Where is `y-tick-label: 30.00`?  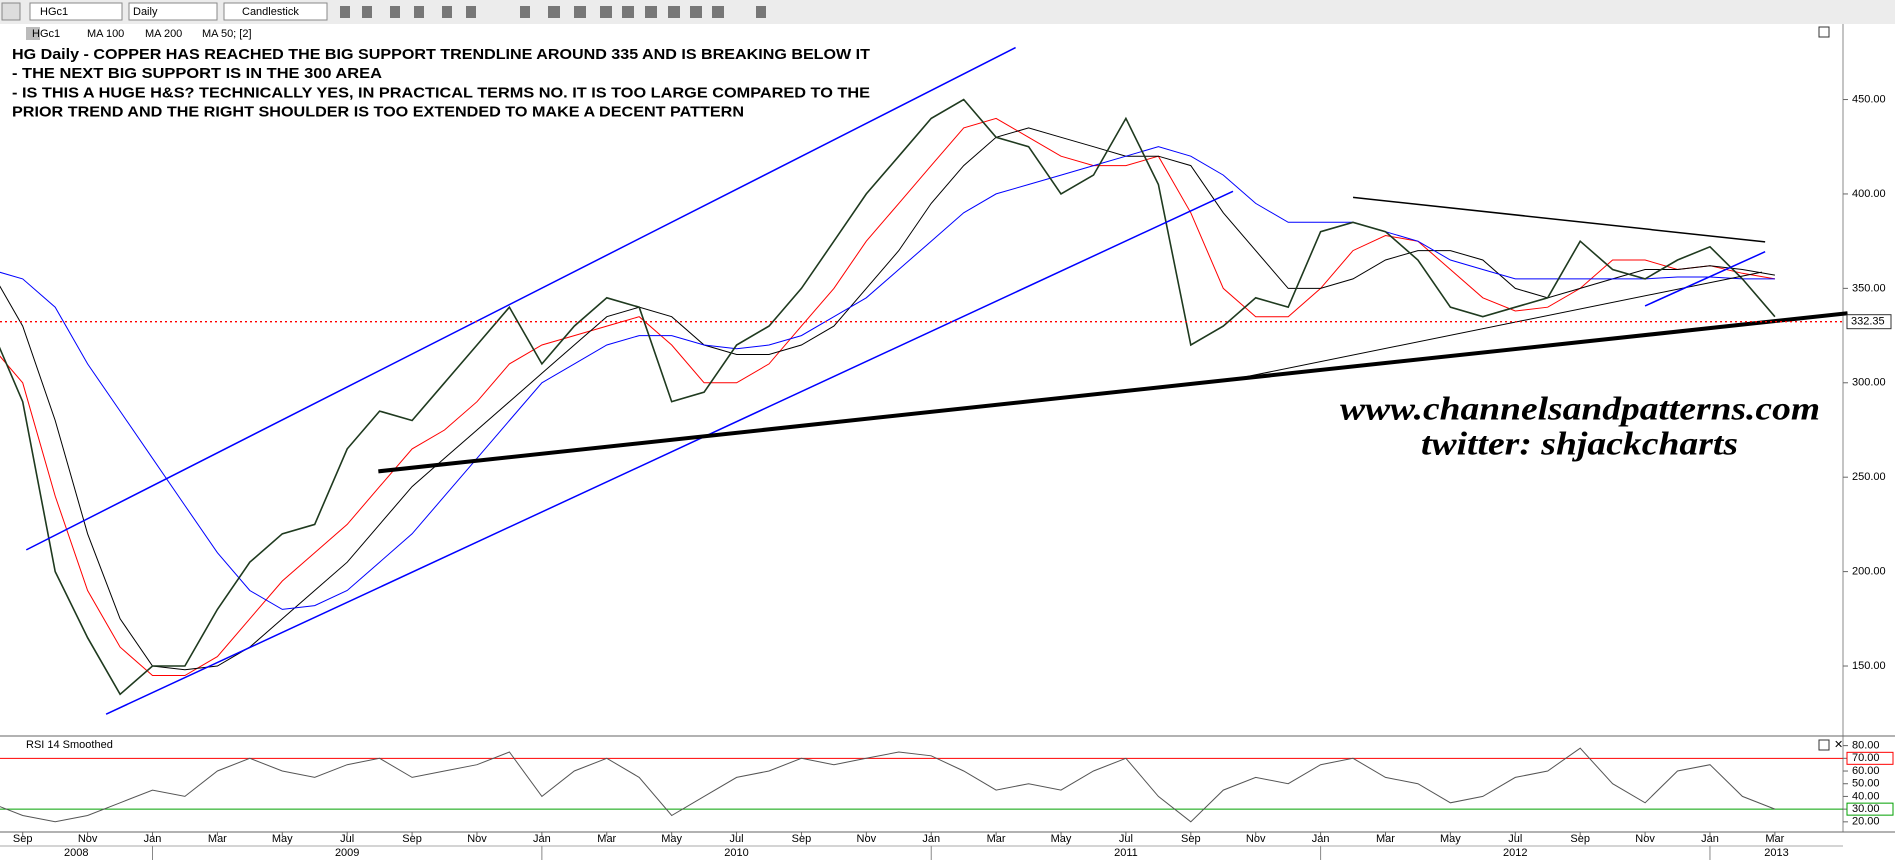
y-tick-label: 30.00 is located at coordinates (1866, 809).